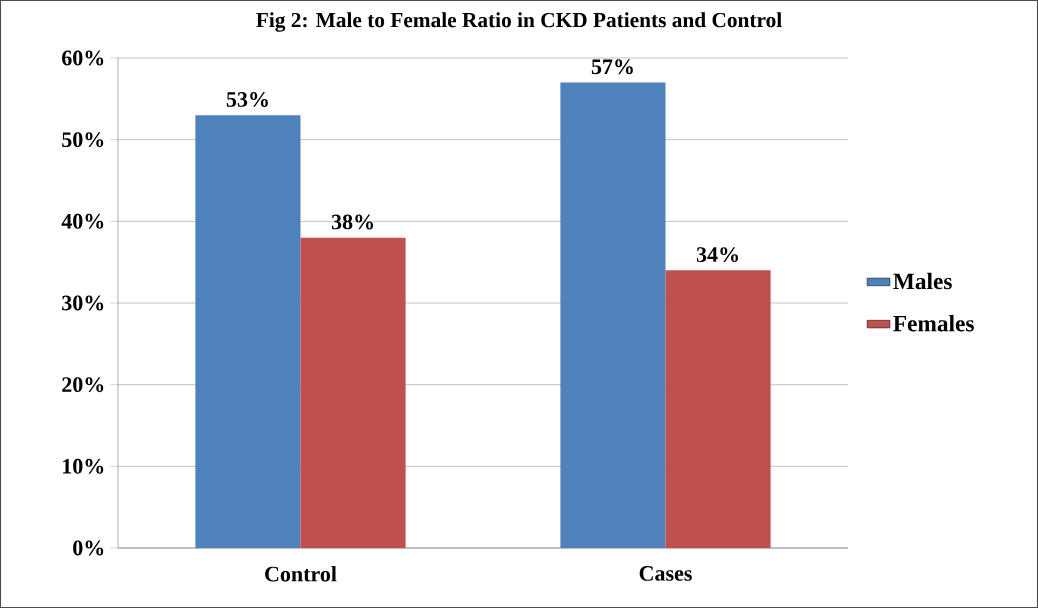  Describe the element at coordinates (933, 323) in the screenshot. I see `legend-label: Females` at that location.